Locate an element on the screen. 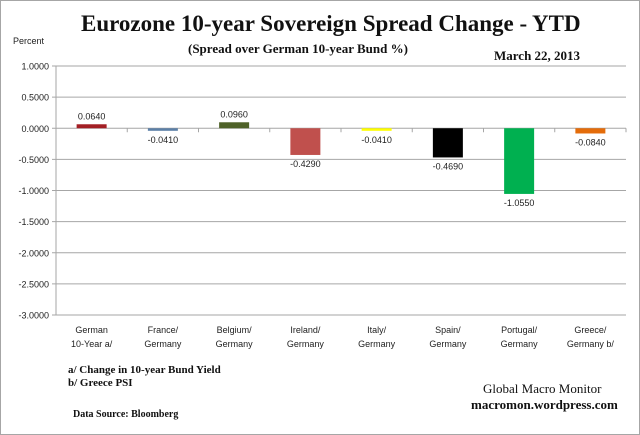  x-tick-label: Greece/ is located at coordinates (590, 330).